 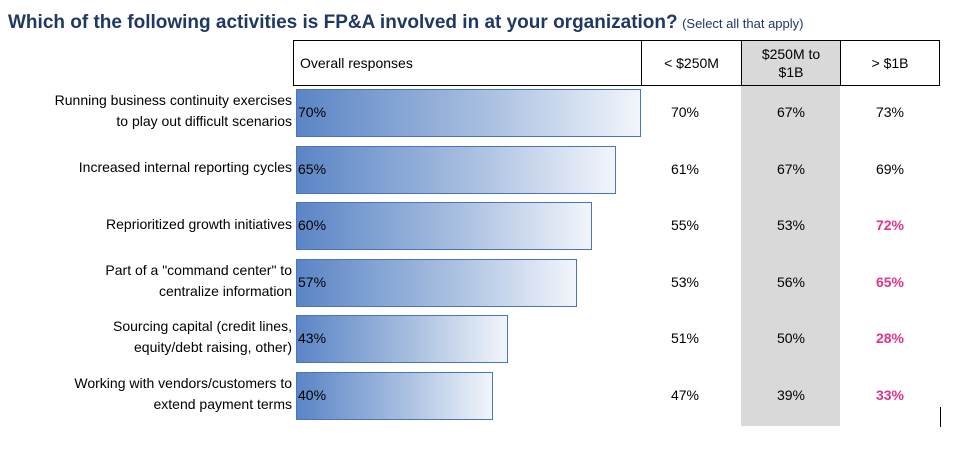 What do you see at coordinates (890, 281) in the screenshot?
I see `table-cell: 65%` at bounding box center [890, 281].